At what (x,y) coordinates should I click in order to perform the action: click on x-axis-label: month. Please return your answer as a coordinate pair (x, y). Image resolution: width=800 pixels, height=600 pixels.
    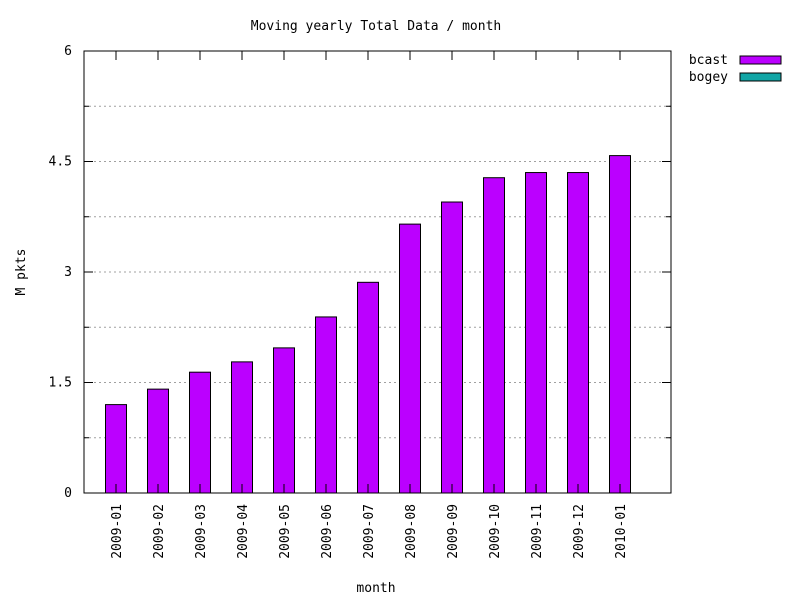
    Looking at the image, I should click on (375, 588).